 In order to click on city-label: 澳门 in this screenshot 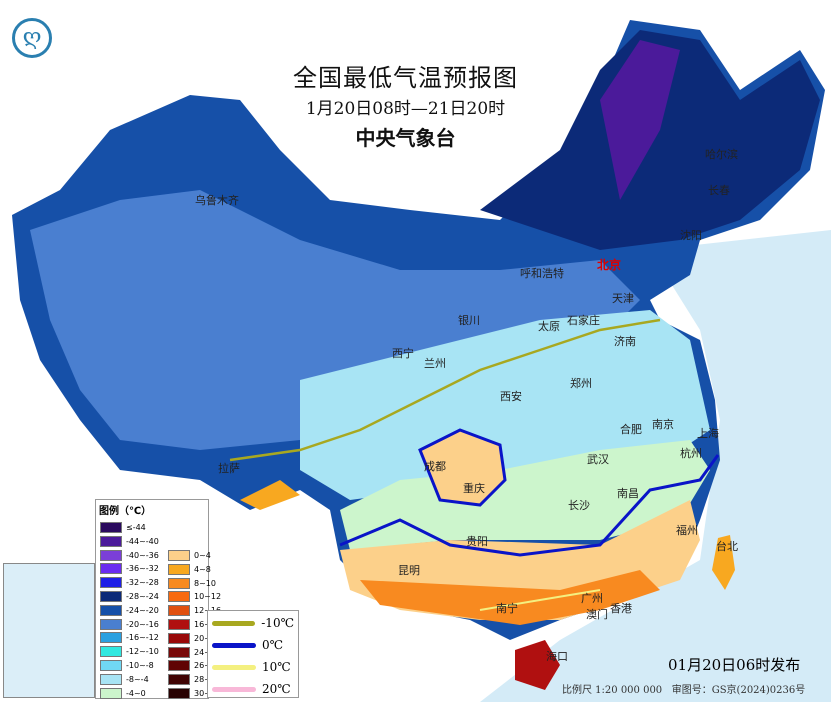, I will do `click(597, 614)`.